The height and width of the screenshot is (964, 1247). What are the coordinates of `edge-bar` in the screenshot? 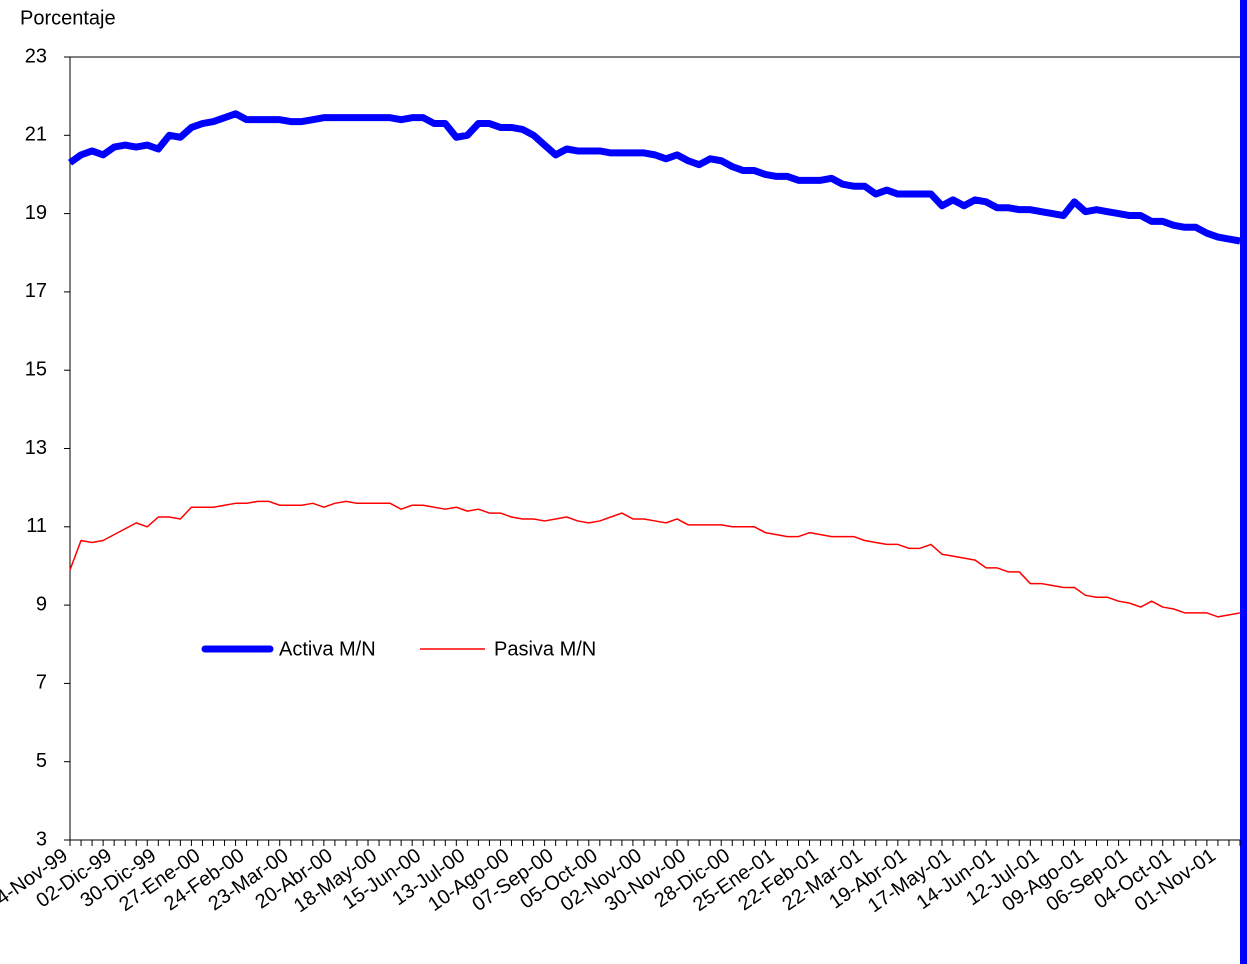 It's located at (1243, 482).